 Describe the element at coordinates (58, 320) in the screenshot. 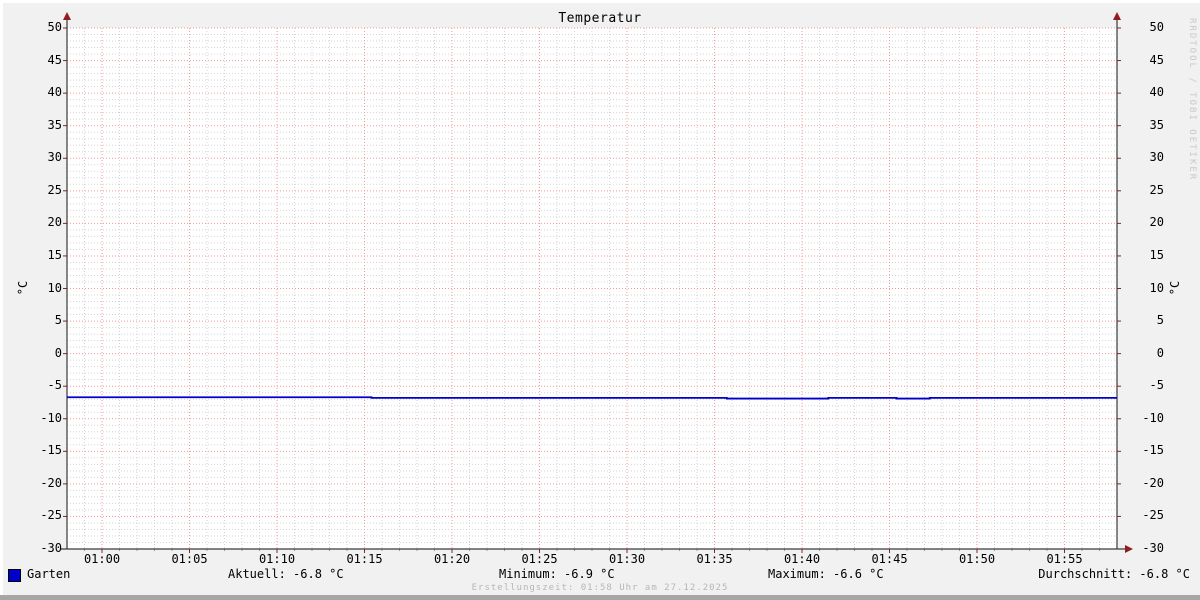

I see `y-tick-label-left: 5` at that location.